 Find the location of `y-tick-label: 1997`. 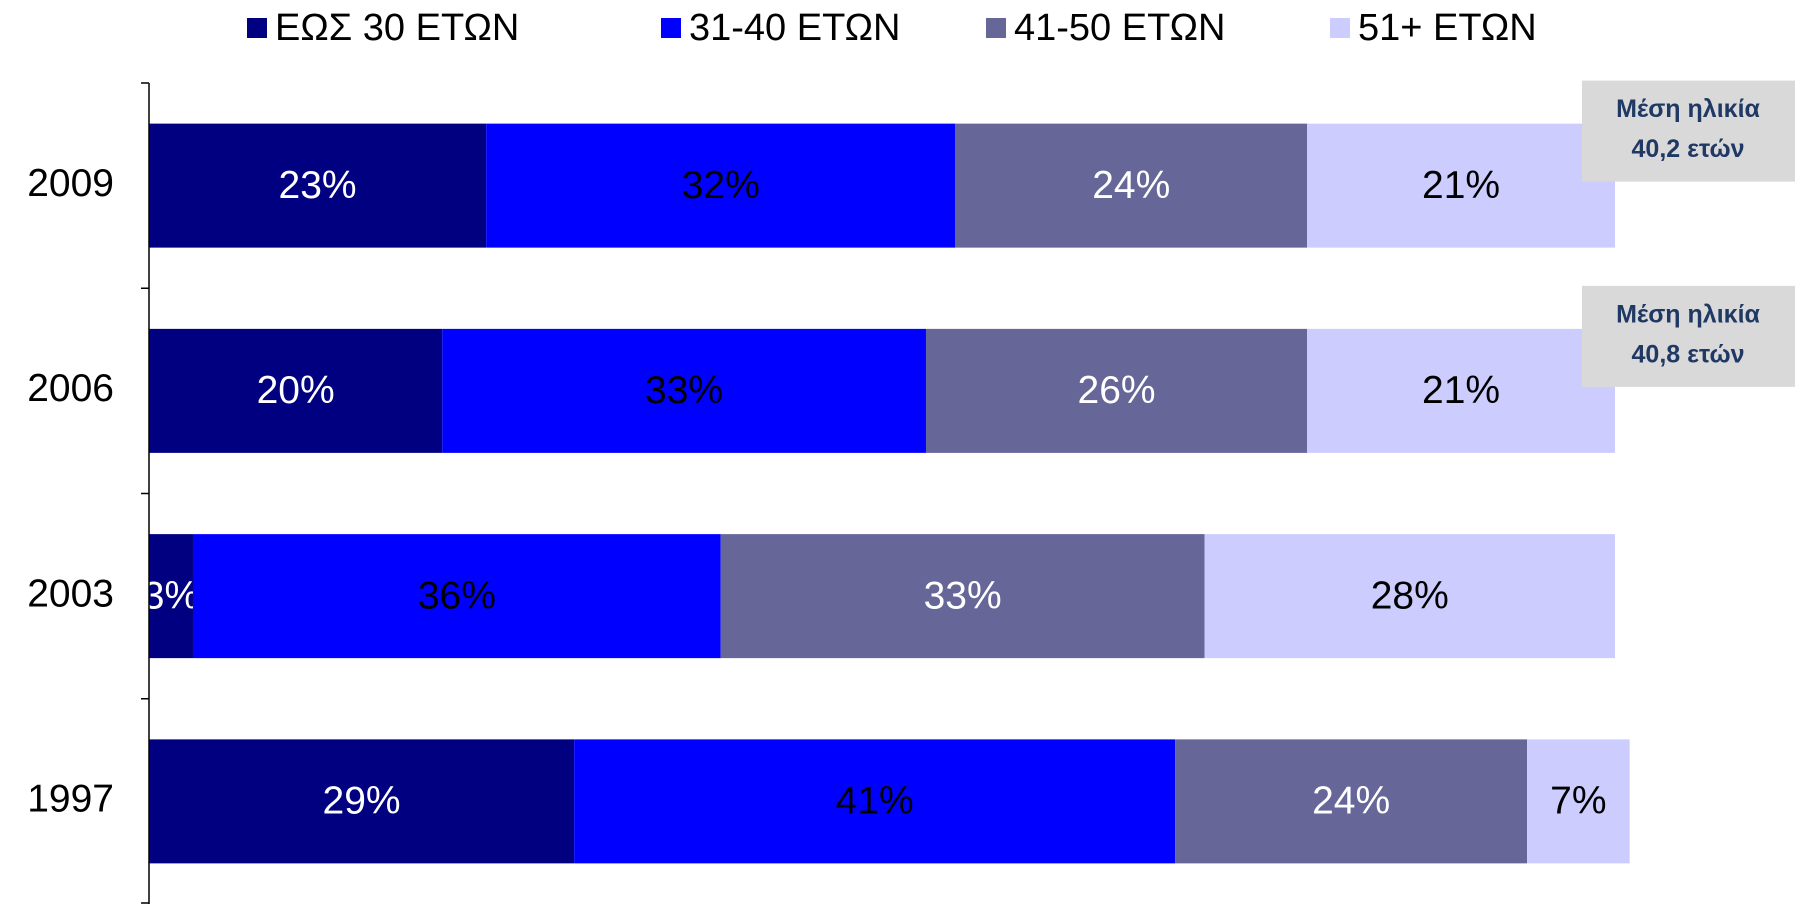

y-tick-label: 1997 is located at coordinates (70, 799).